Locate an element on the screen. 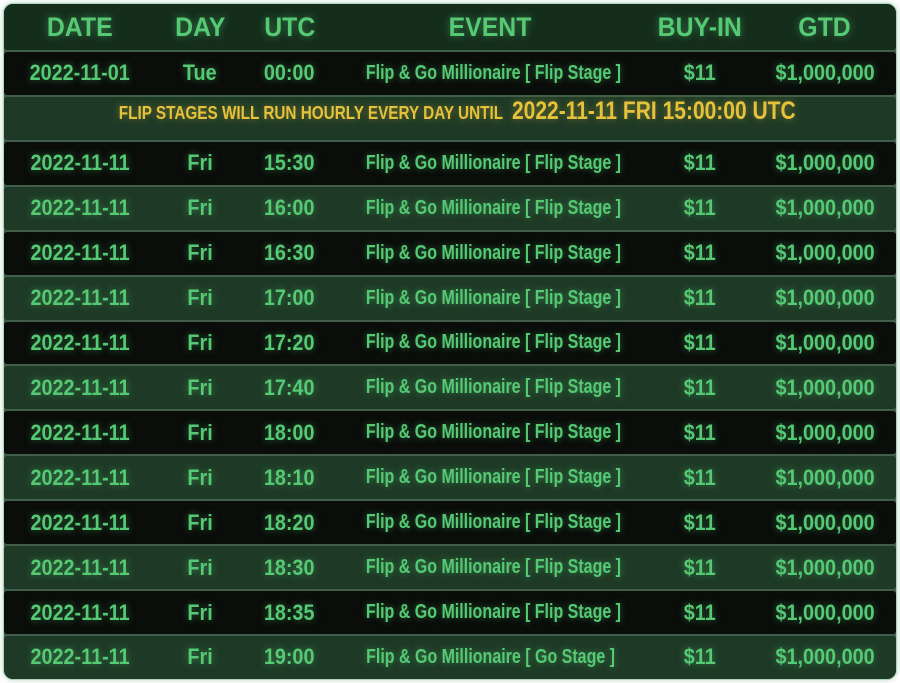 The image size is (900, 683). cell-utc: 17:40 is located at coordinates (289, 388).